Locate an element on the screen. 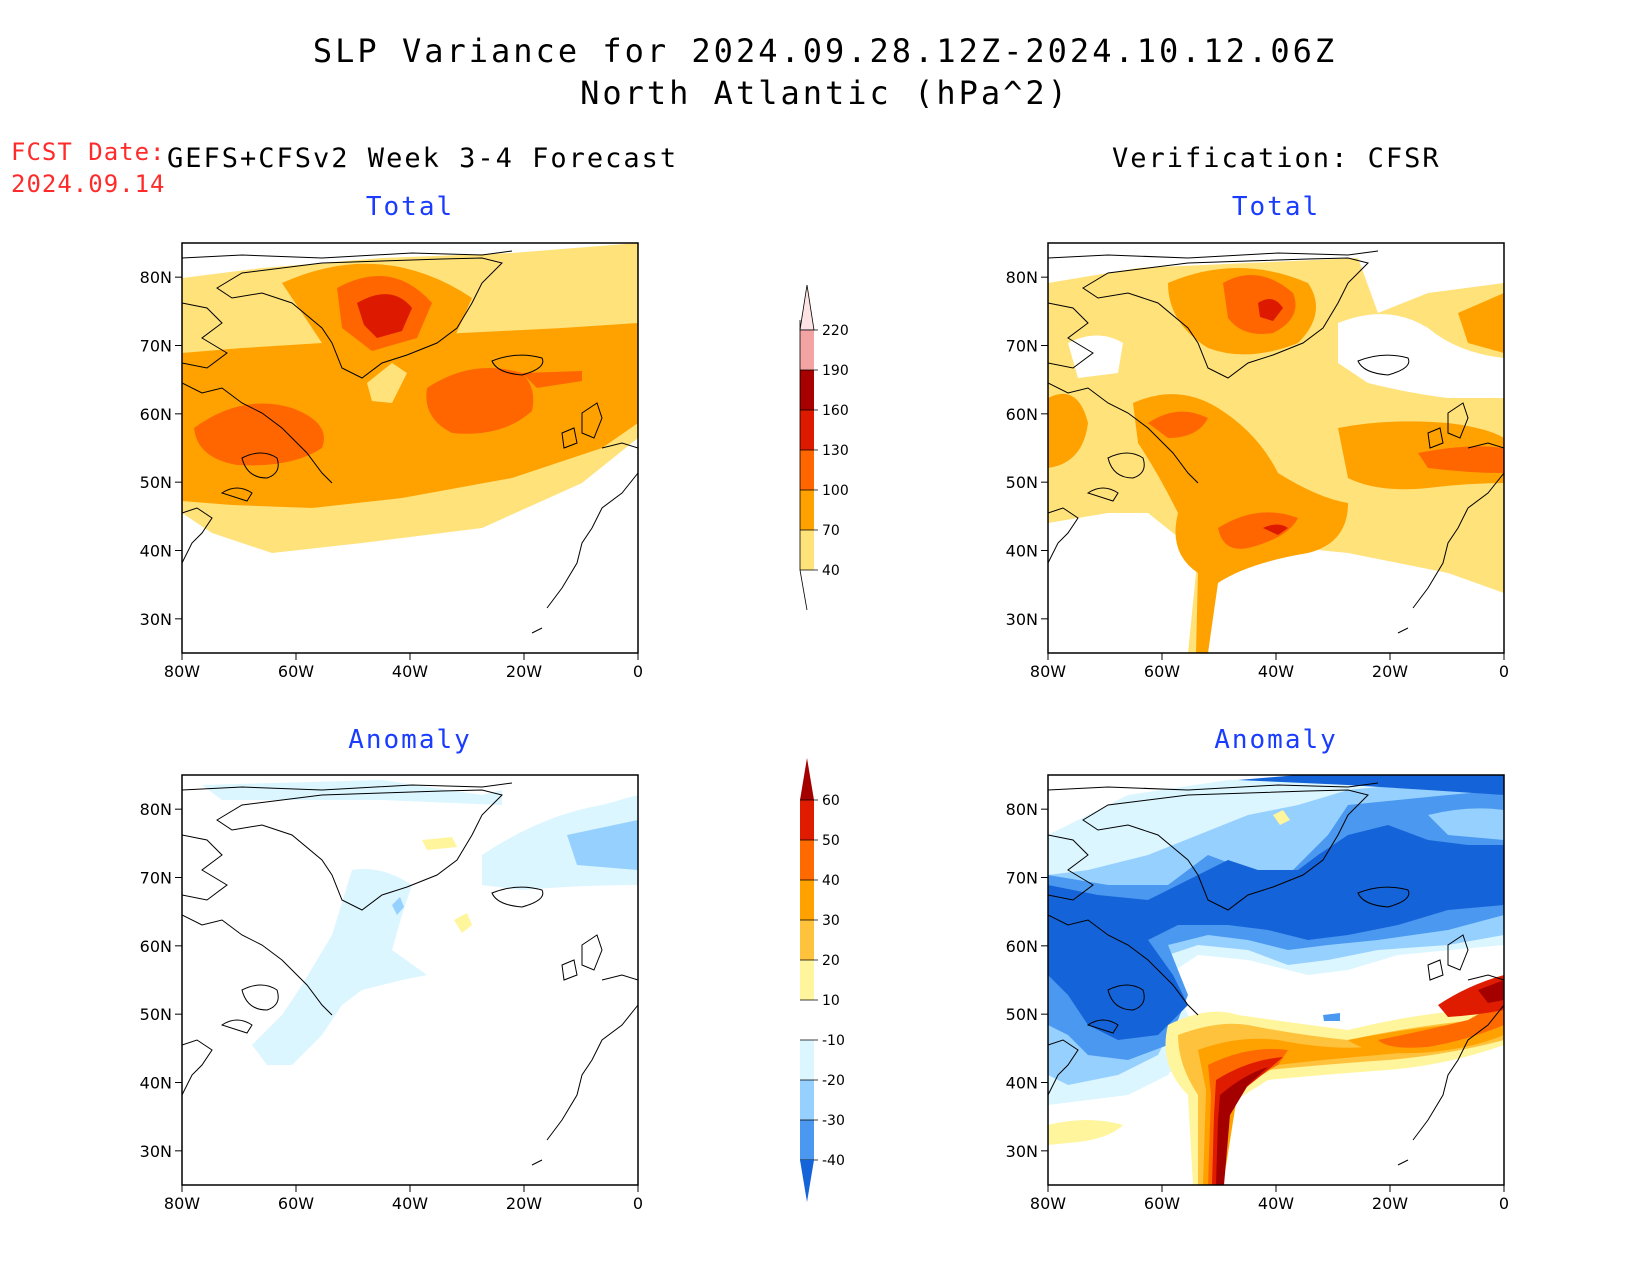  contour-10-20-small is located at coordinates (463, 923).